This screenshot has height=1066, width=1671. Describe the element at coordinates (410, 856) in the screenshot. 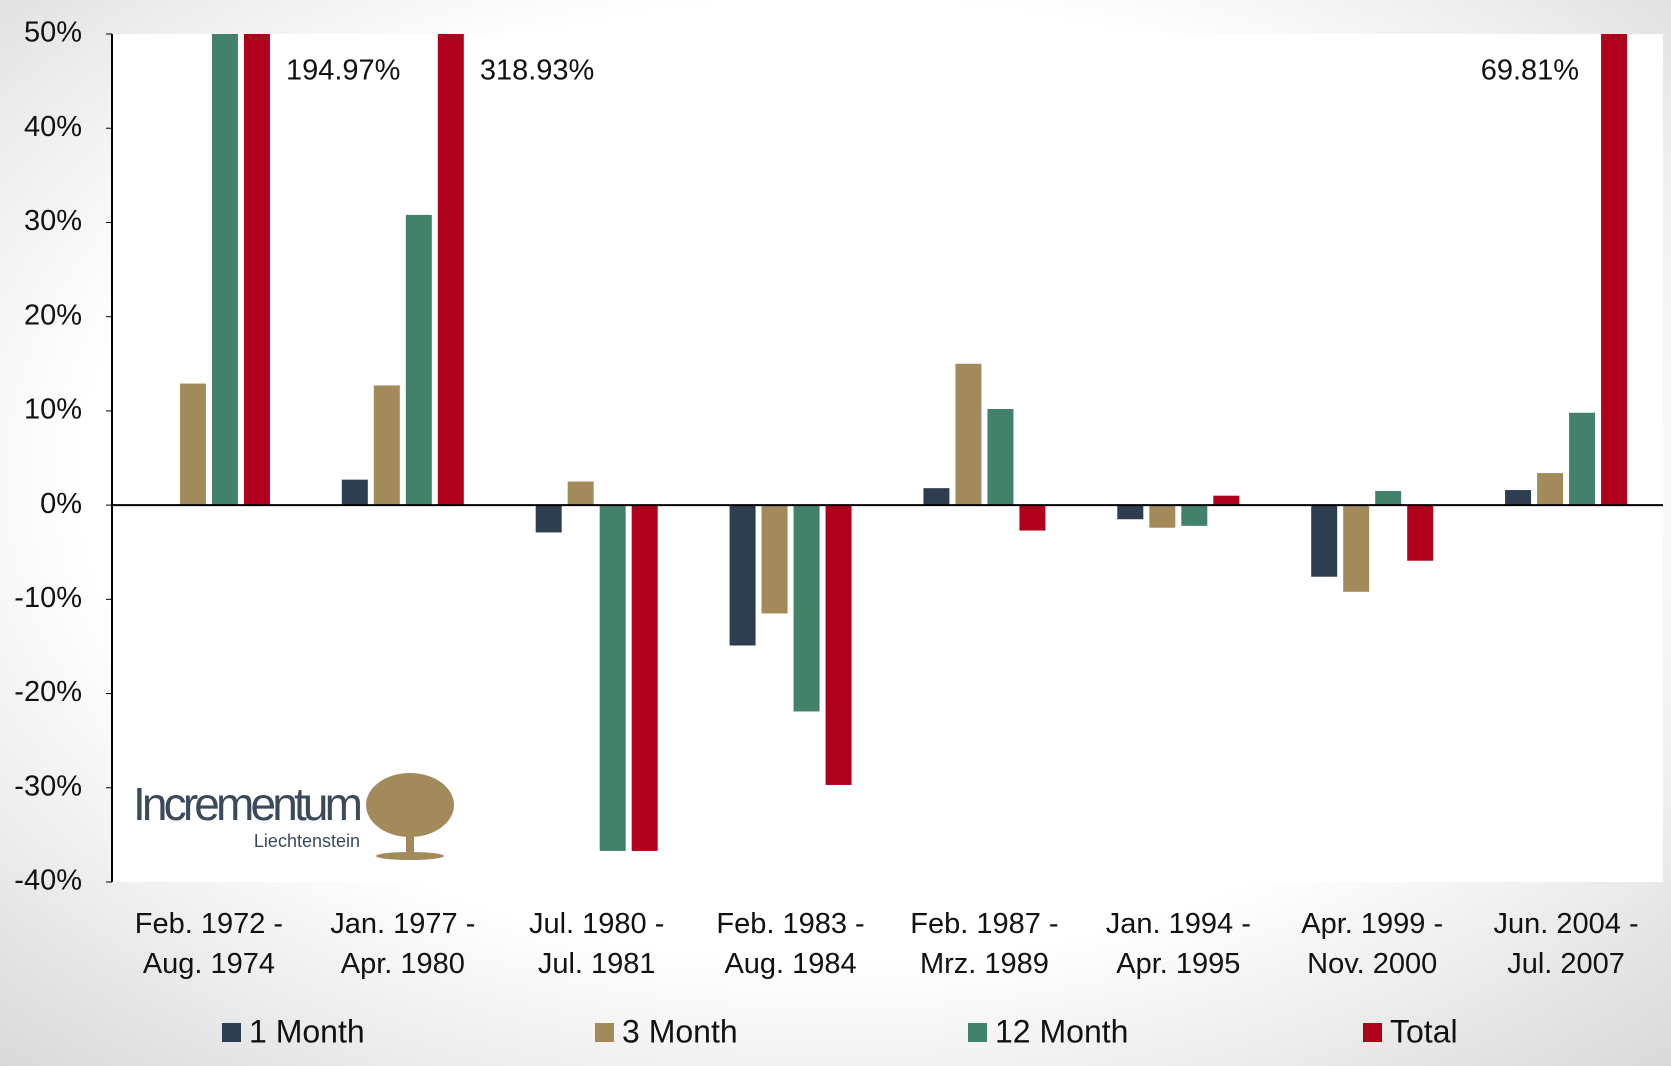

I see `logo-ground` at that location.